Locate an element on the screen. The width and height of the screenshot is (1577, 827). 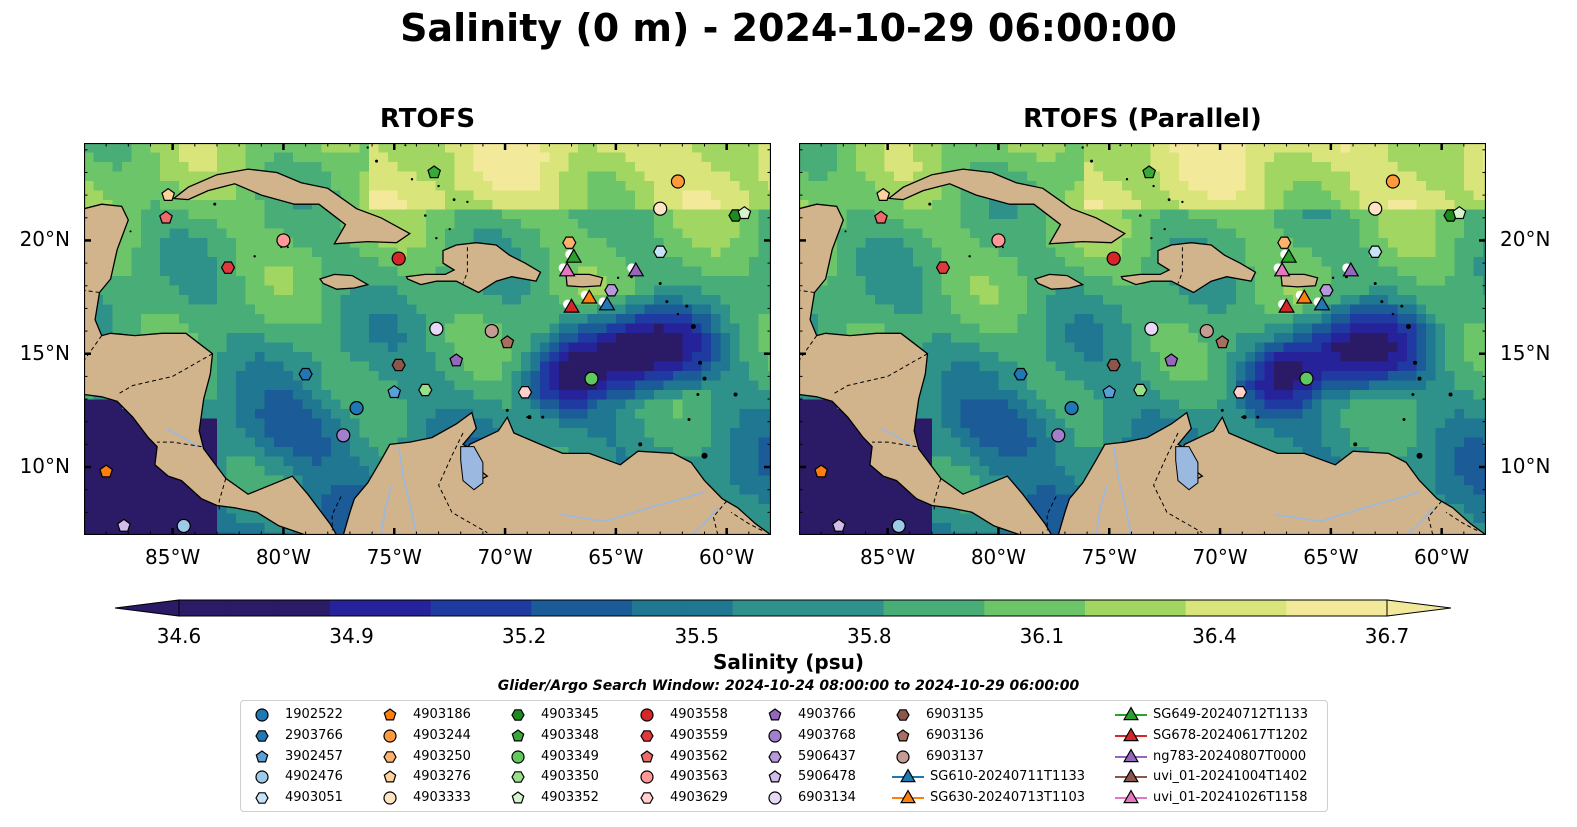
legend-item-label: uvi_01-20241026T1158 is located at coordinates (1230, 798).